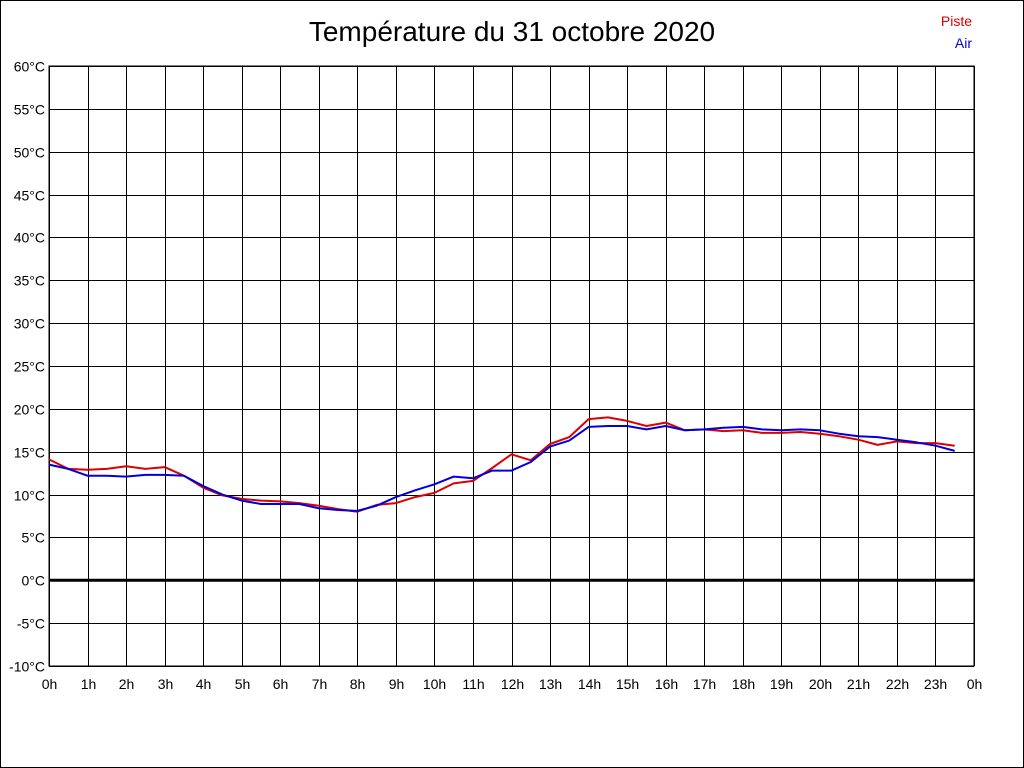 The width and height of the screenshot is (1024, 768). What do you see at coordinates (666, 684) in the screenshot?
I see `x-tick-label: 16h` at bounding box center [666, 684].